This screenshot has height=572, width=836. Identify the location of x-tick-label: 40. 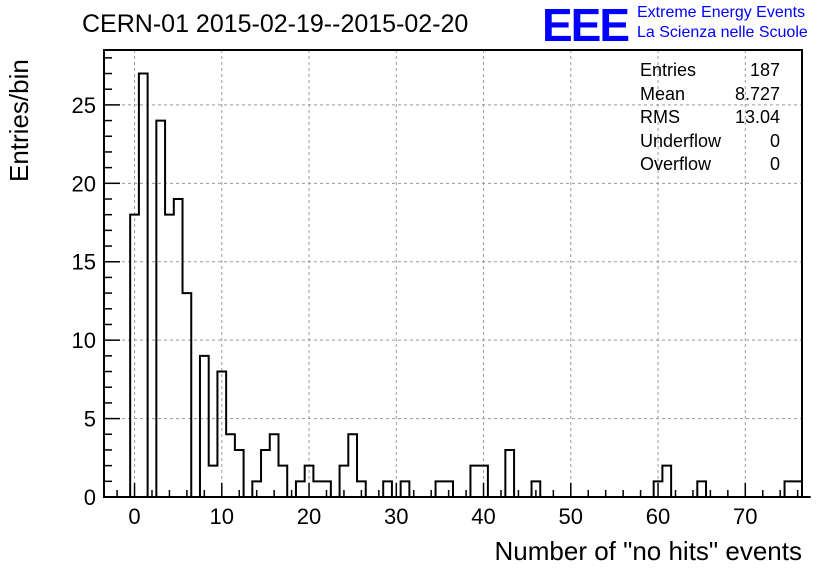
(483, 516).